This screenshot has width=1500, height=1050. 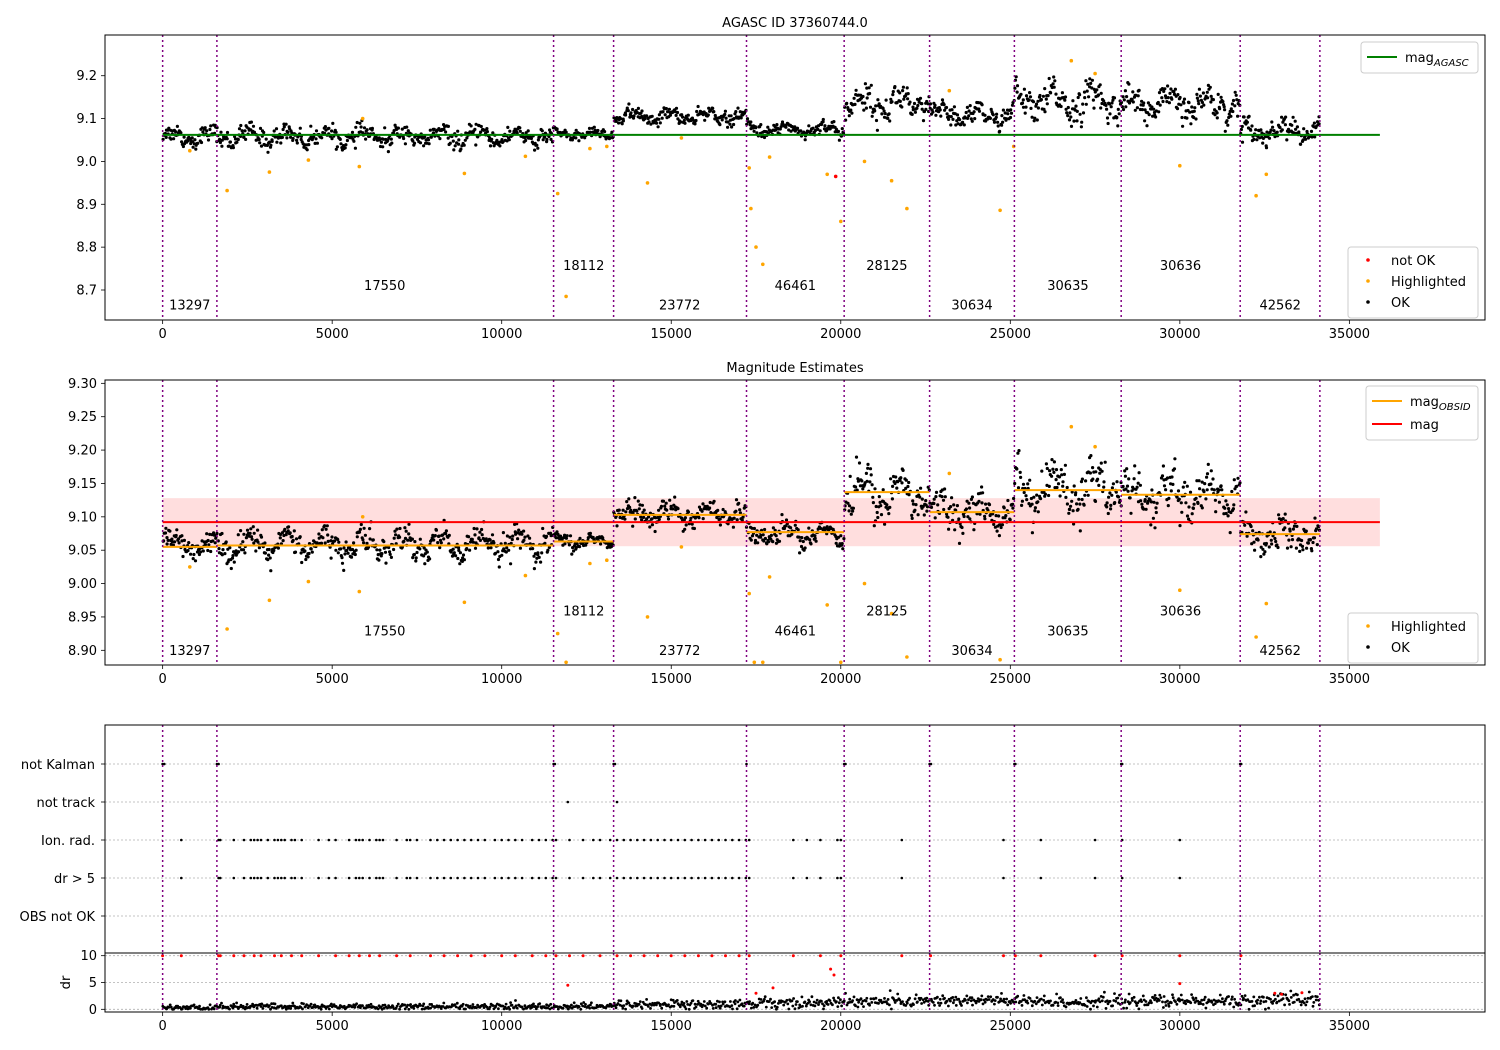 What do you see at coordinates (66, 982) in the screenshot?
I see `y-axis-label: dr` at bounding box center [66, 982].